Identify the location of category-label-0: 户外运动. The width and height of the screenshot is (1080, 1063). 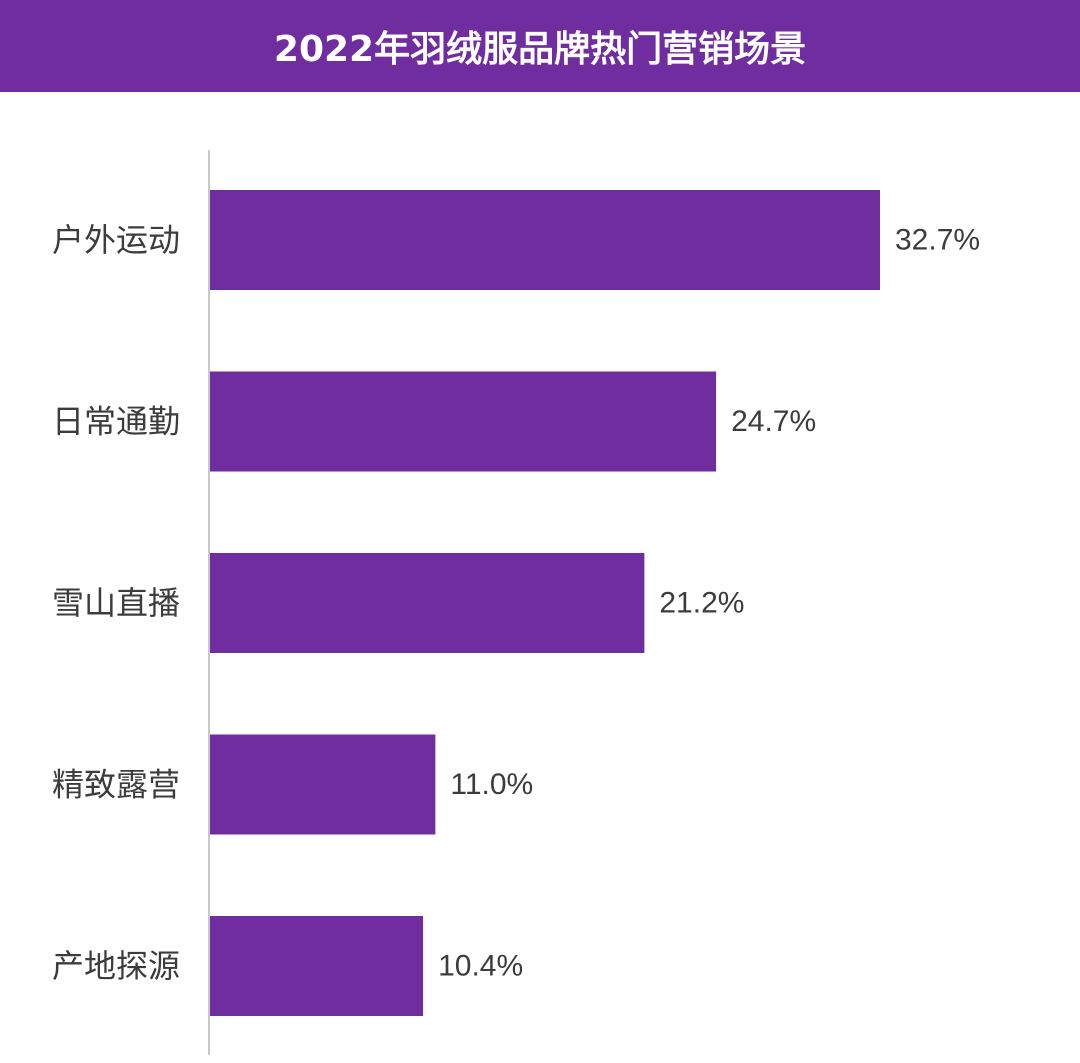
(116, 240).